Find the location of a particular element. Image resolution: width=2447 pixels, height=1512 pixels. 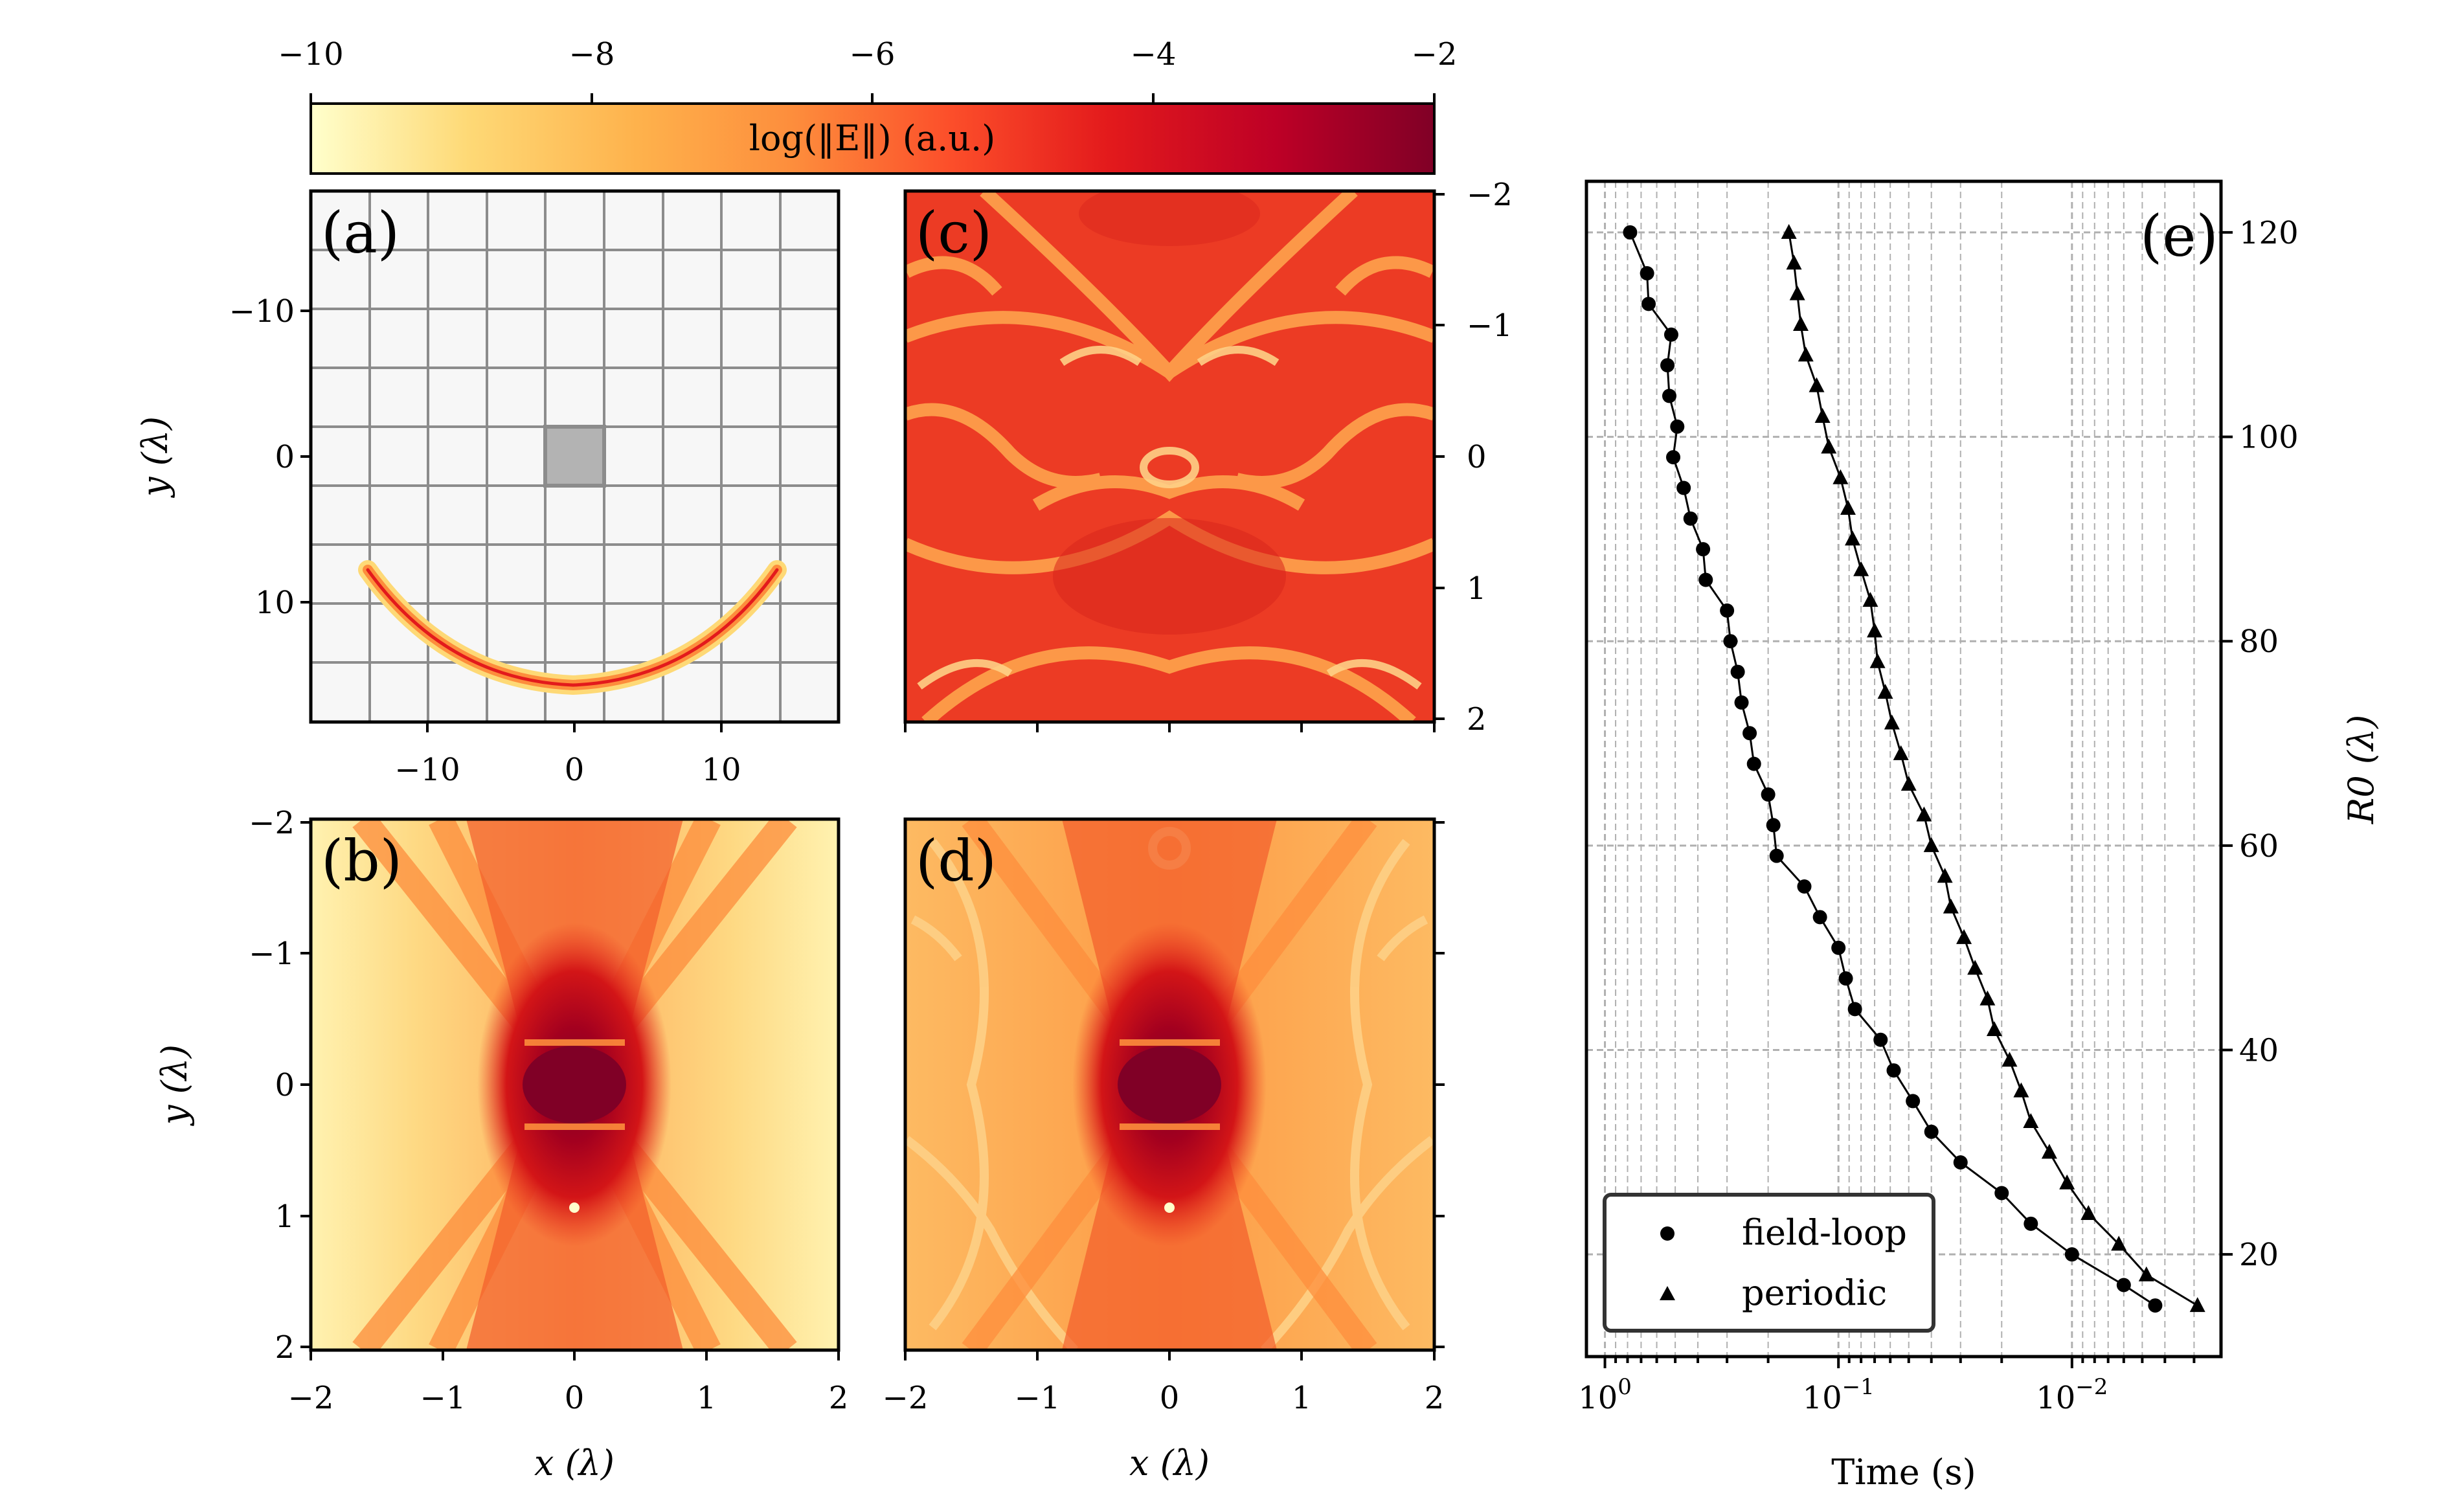

series-line-periodic is located at coordinates (1993, 769).